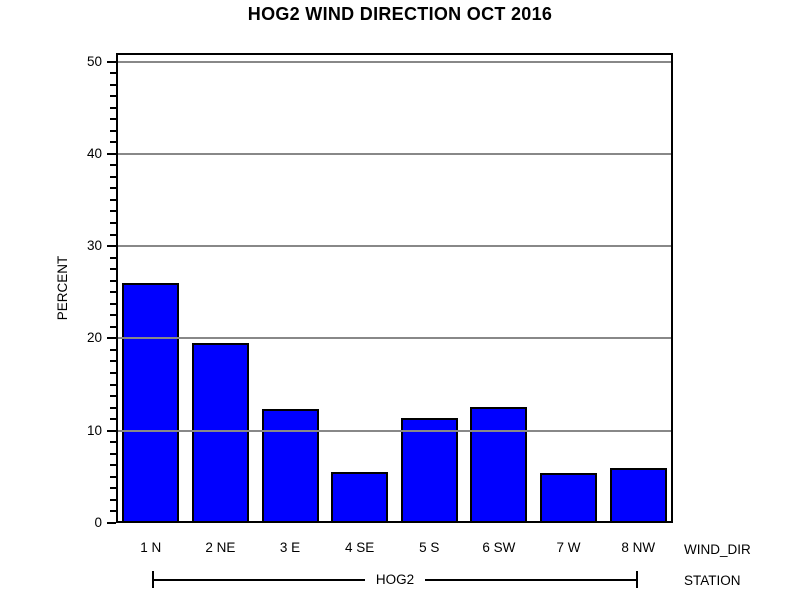  I want to click on x-tick-label: 1 N, so click(151, 547).